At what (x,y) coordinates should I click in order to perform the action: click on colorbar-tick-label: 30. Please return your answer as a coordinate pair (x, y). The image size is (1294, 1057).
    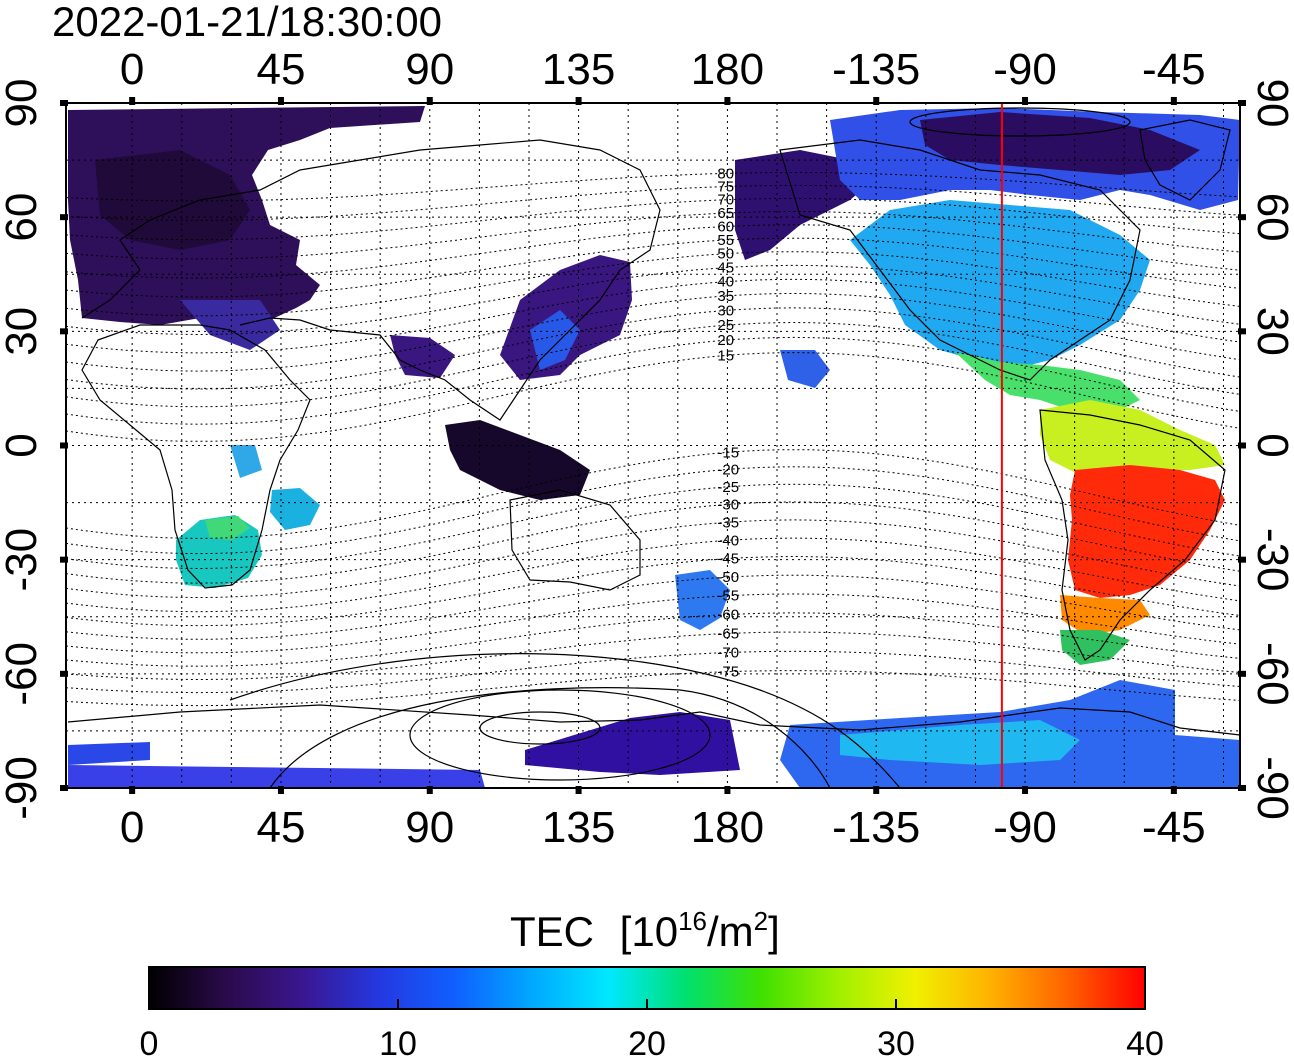
    Looking at the image, I should click on (896, 1041).